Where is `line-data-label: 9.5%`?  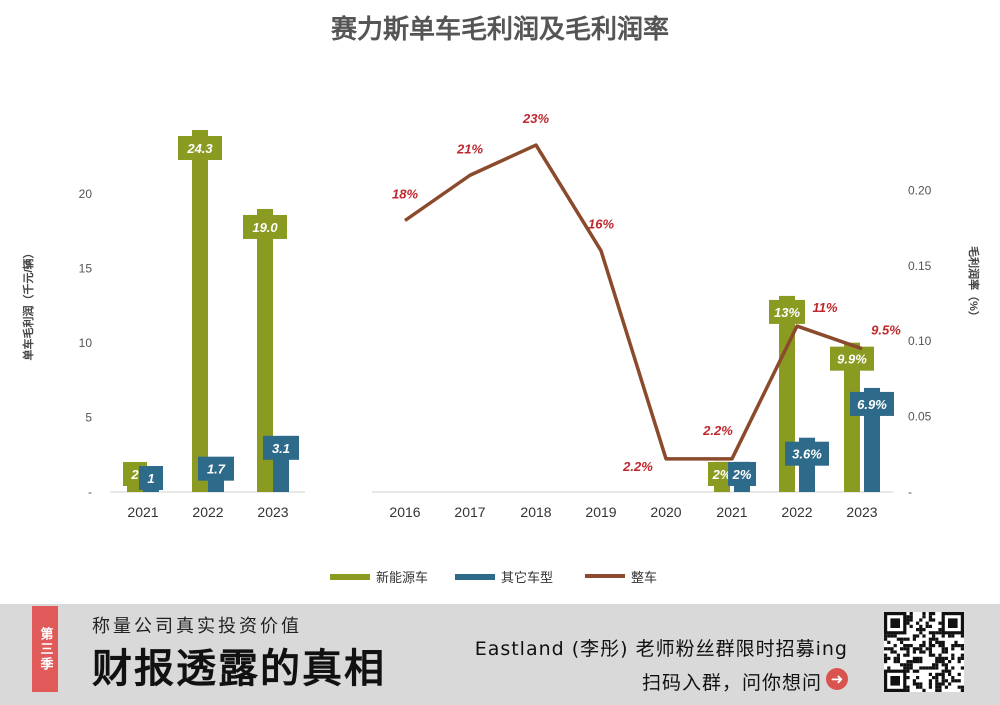 line-data-label: 9.5% is located at coordinates (886, 330).